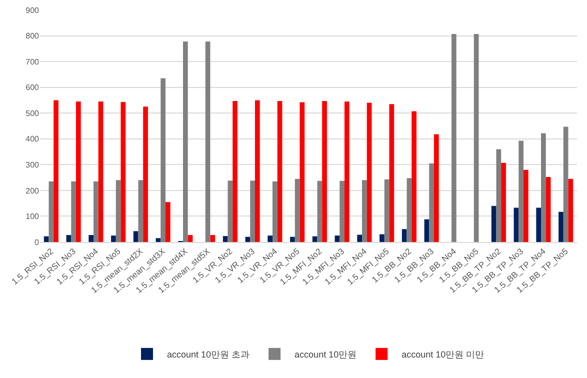 The width and height of the screenshot is (587, 378). Describe the element at coordinates (33, 36) in the screenshot. I see `y-tick-label: 800` at that location.